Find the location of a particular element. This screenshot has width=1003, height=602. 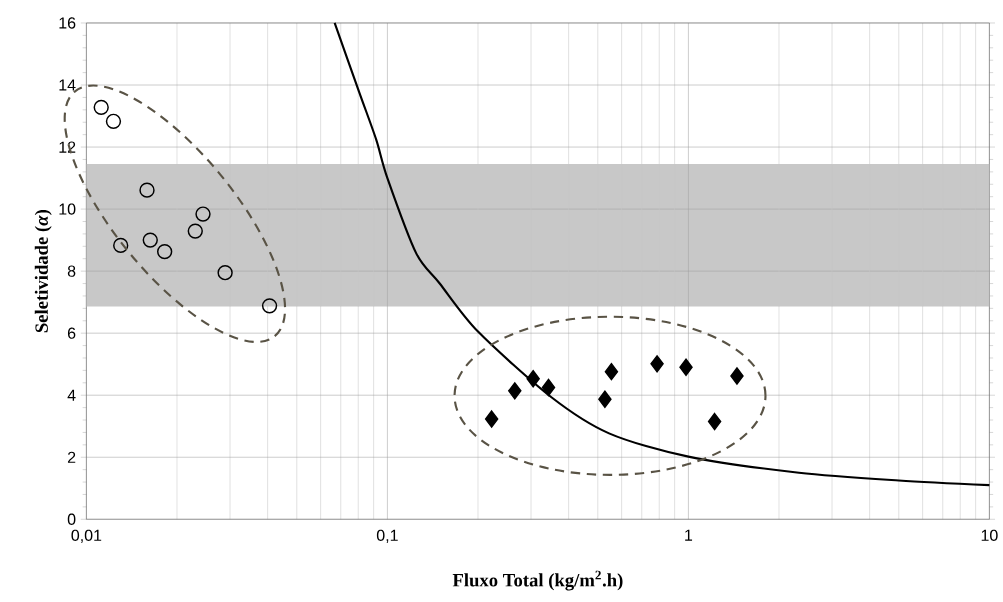

y-tick-label: 10 is located at coordinates (67, 209).